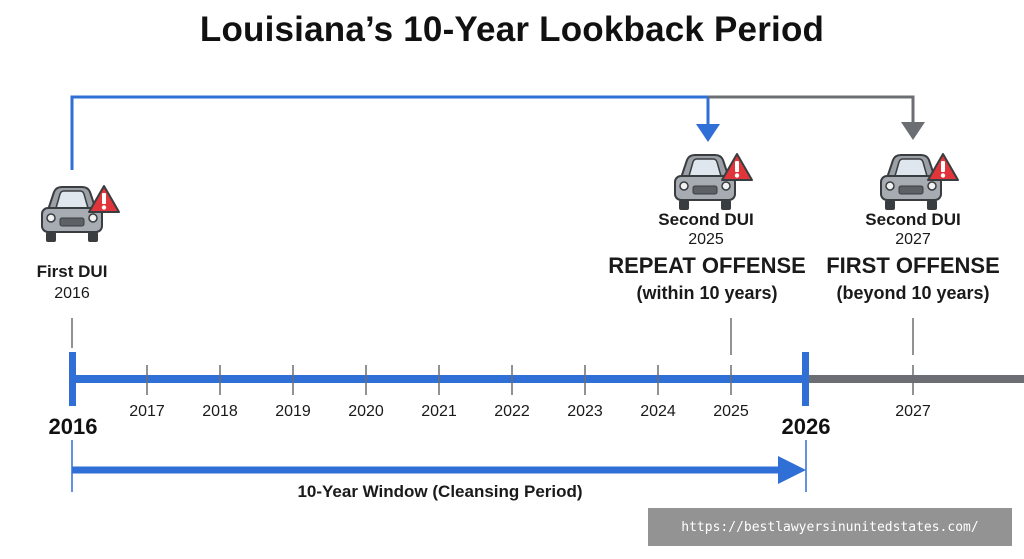 The width and height of the screenshot is (1024, 559). I want to click on second-dui-2027-label: Second DUI, so click(913, 219).